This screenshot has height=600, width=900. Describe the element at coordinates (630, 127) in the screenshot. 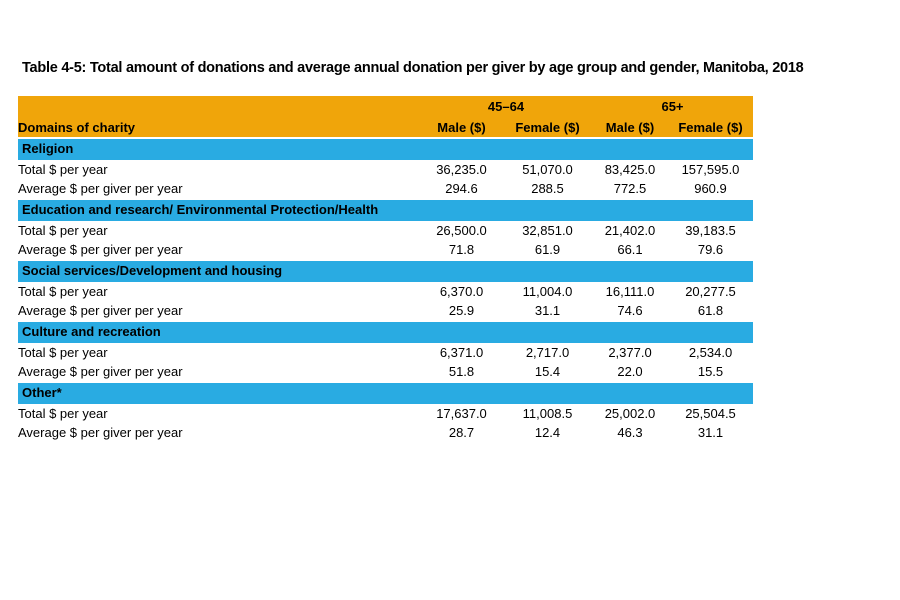

I see `male-65plus-header: Male ($)` at that location.